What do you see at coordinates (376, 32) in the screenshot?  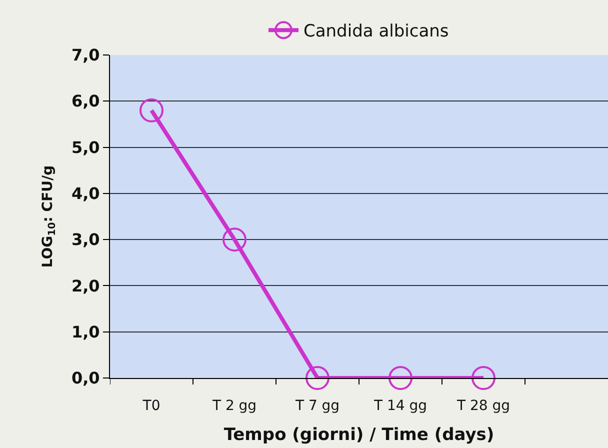 I see `legend-label: Candida albicans` at bounding box center [376, 32].